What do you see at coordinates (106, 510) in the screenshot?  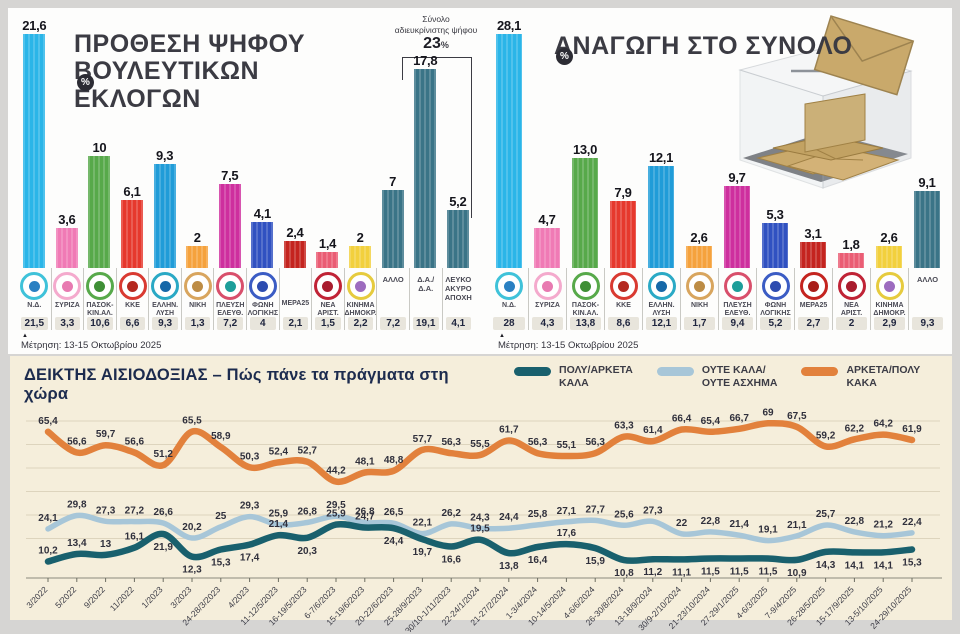 I see `point-label: 27,3` at bounding box center [106, 510].